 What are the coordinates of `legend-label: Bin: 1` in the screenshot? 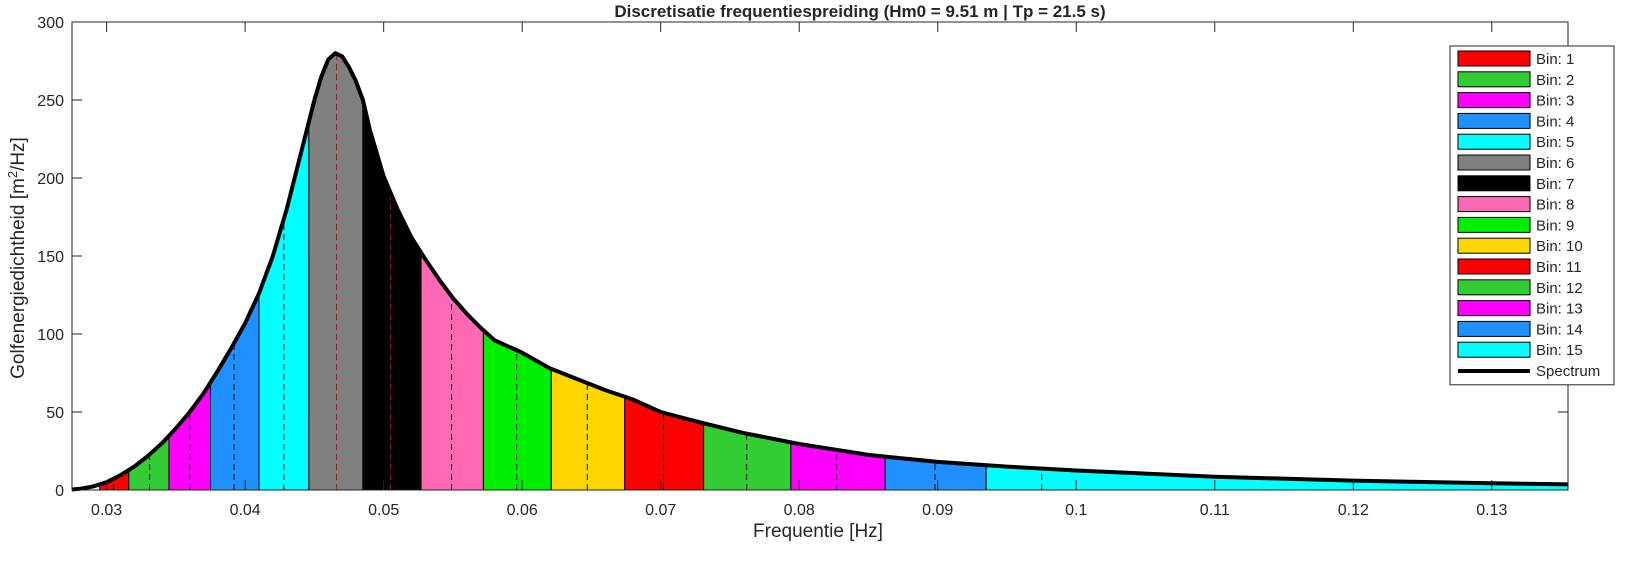 It's located at (1555, 59).